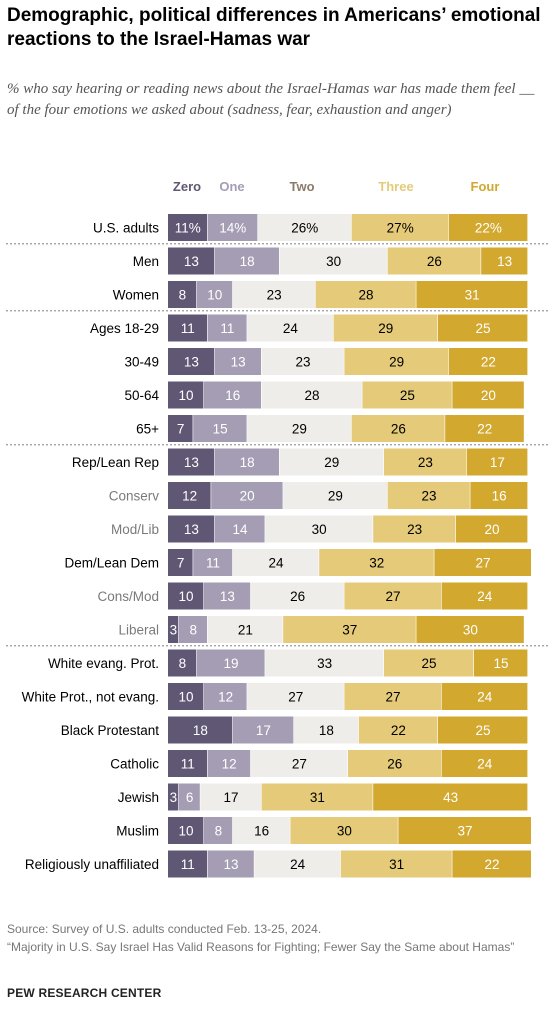 This screenshot has width=556, height=1023. What do you see at coordinates (128, 596) in the screenshot?
I see `row-label: Cons/Mod` at bounding box center [128, 596].